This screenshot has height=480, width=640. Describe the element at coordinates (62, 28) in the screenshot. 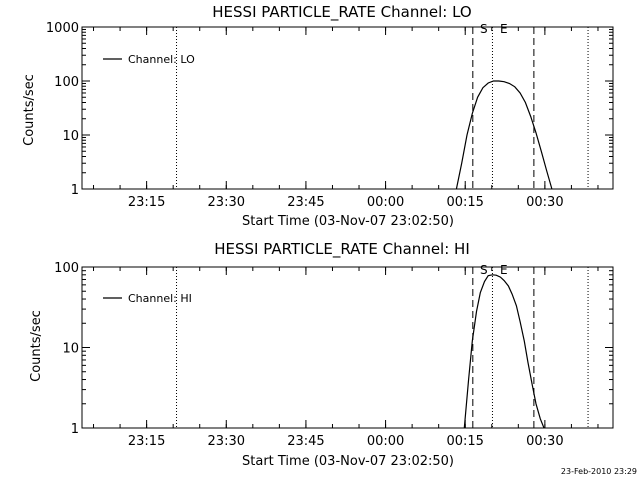

I see `y-tick-label: 1000` at that location.